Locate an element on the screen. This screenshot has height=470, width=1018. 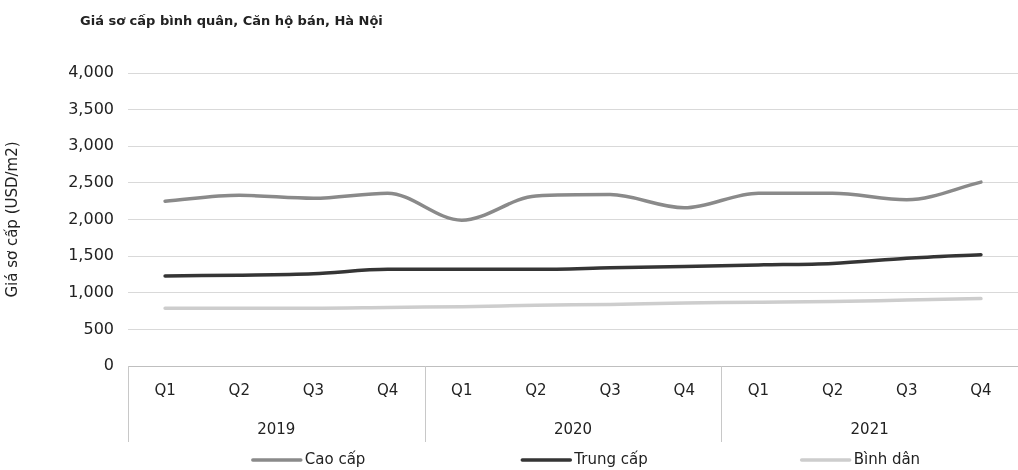
y-tick-label: 4,000 is located at coordinates (91, 72).